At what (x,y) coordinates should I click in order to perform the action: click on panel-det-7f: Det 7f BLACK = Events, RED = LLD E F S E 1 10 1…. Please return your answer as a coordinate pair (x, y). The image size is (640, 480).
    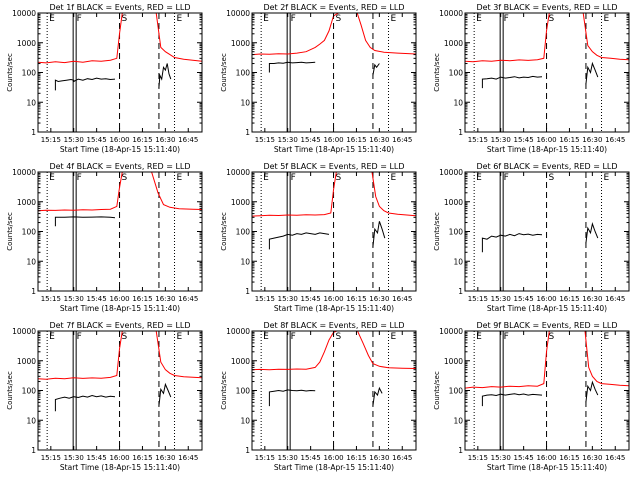
    Looking at the image, I should click on (104, 396).